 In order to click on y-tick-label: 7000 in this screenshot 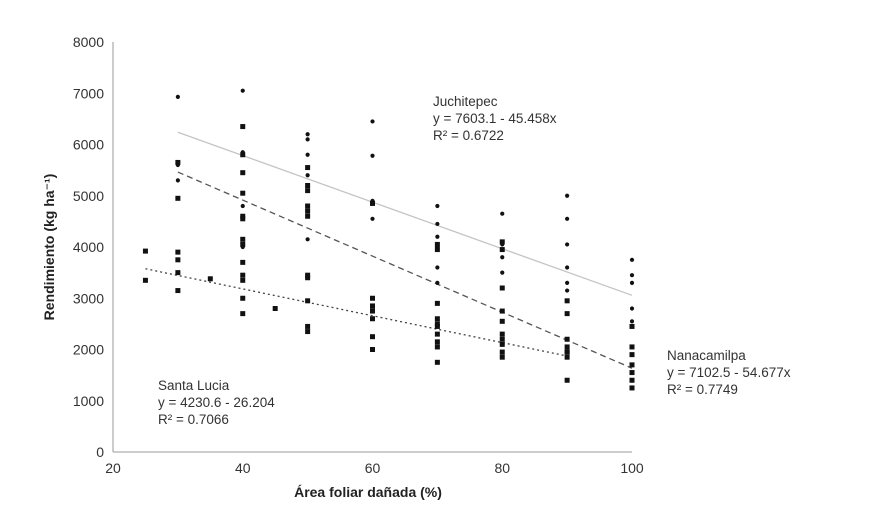, I will do `click(88, 93)`.